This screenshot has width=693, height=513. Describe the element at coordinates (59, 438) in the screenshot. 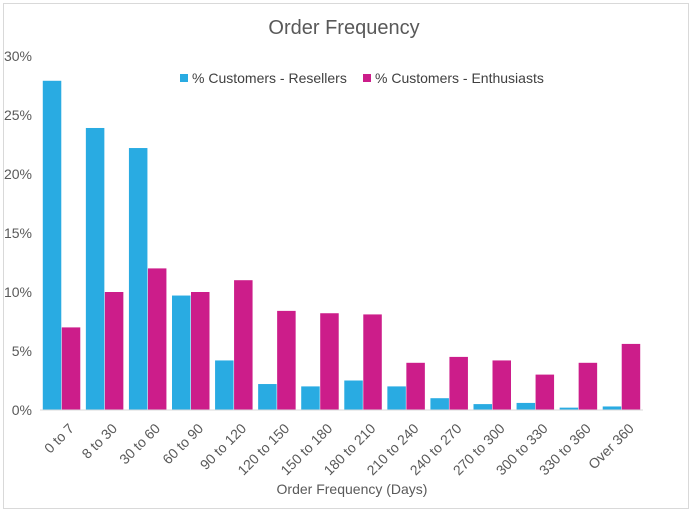

I see `x-tick-label: 0 to 7` at that location.